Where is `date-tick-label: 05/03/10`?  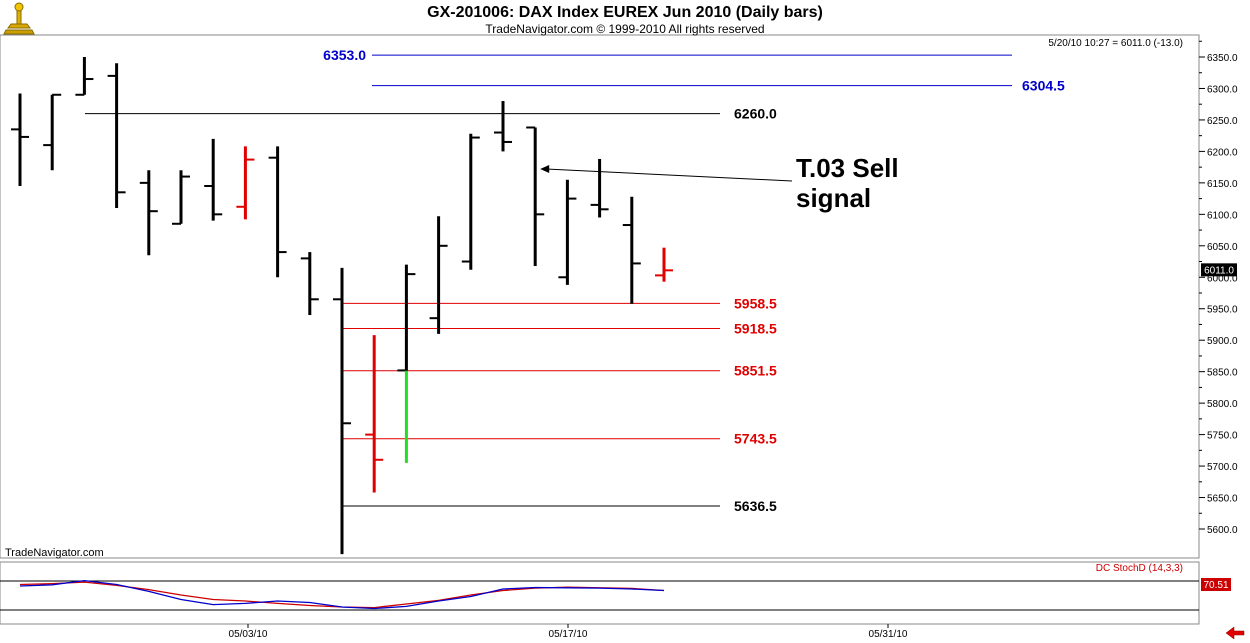
date-tick-label: 05/03/10 is located at coordinates (248, 634).